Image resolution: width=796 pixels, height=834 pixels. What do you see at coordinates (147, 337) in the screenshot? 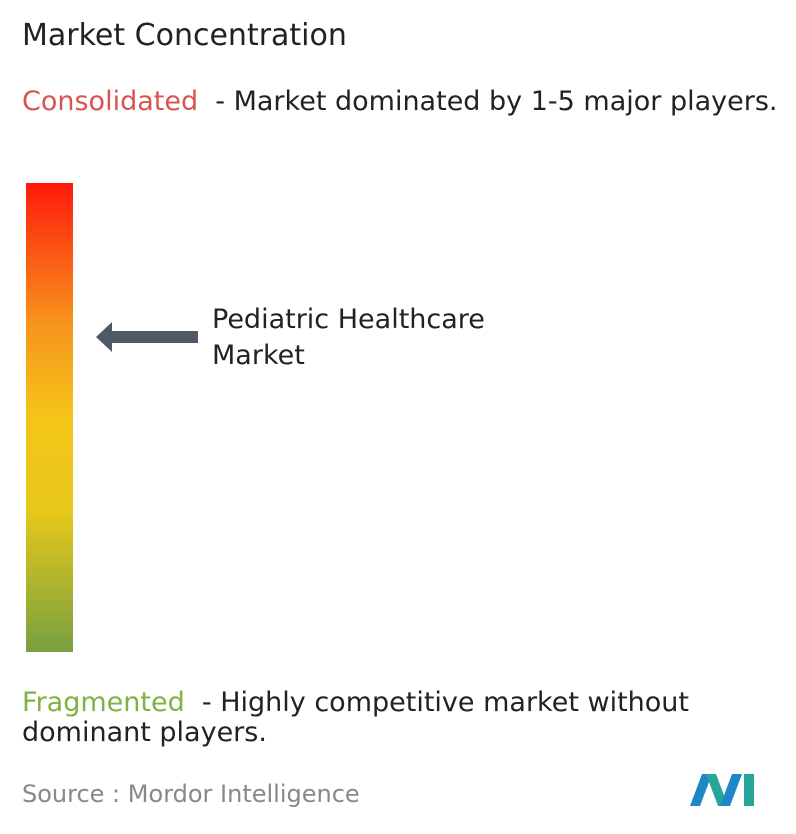
I see `arrow` at bounding box center [147, 337].